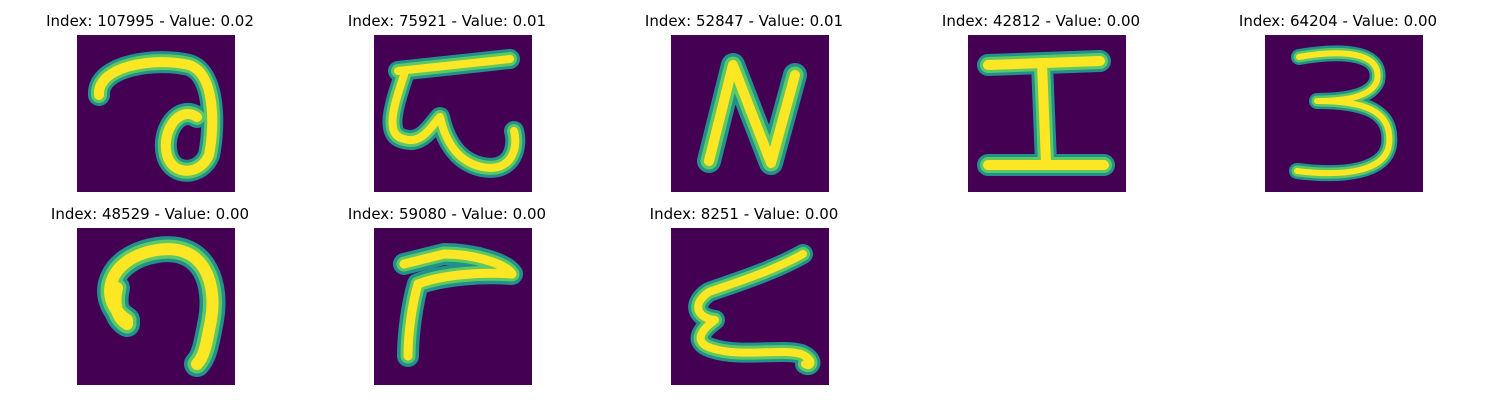 This screenshot has width=1500, height=400. What do you see at coordinates (447, 21) in the screenshot?
I see `panel-title: Index: 75921 - Value: 0.01` at bounding box center [447, 21].